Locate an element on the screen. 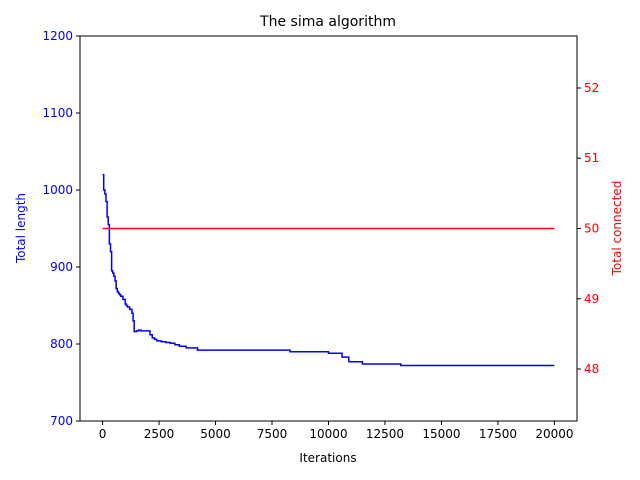 Image resolution: width=640 pixels, height=480 pixels. x-axis: 0 2500 5000 7500 10000 12500 15000 17500 20000 is located at coordinates (336, 431).